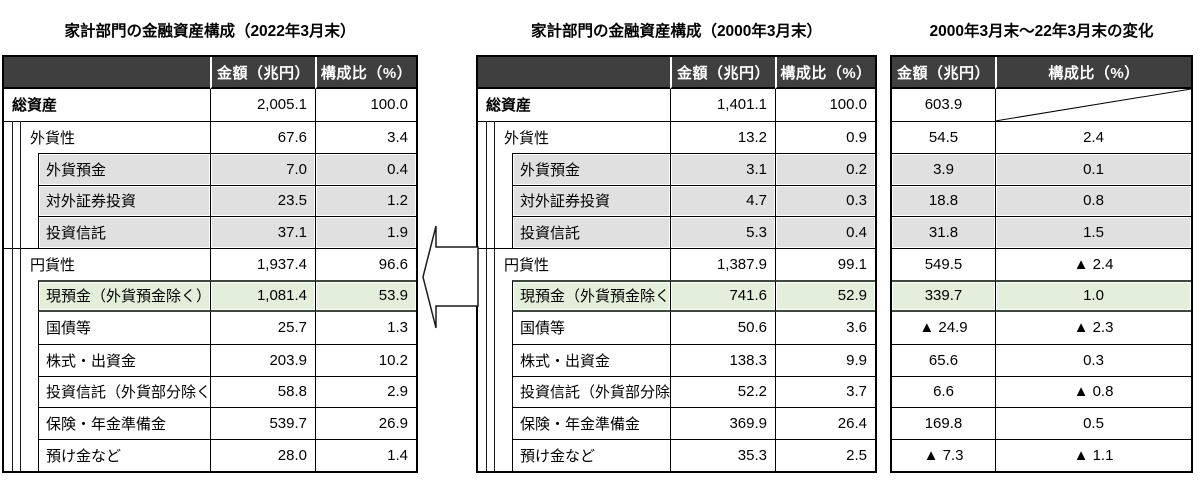 Image resolution: width=1200 pixels, height=493 pixels. I want to click on ratio-value: 1.0, so click(1093, 296).